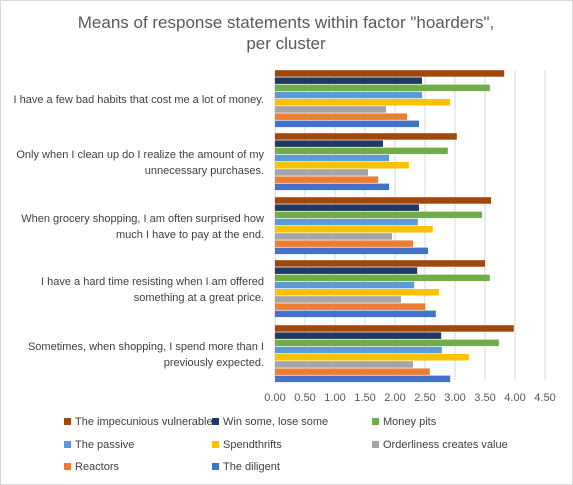 The image size is (573, 485). What do you see at coordinates (199, 298) in the screenshot?
I see `category-label: something at a great price.` at bounding box center [199, 298].